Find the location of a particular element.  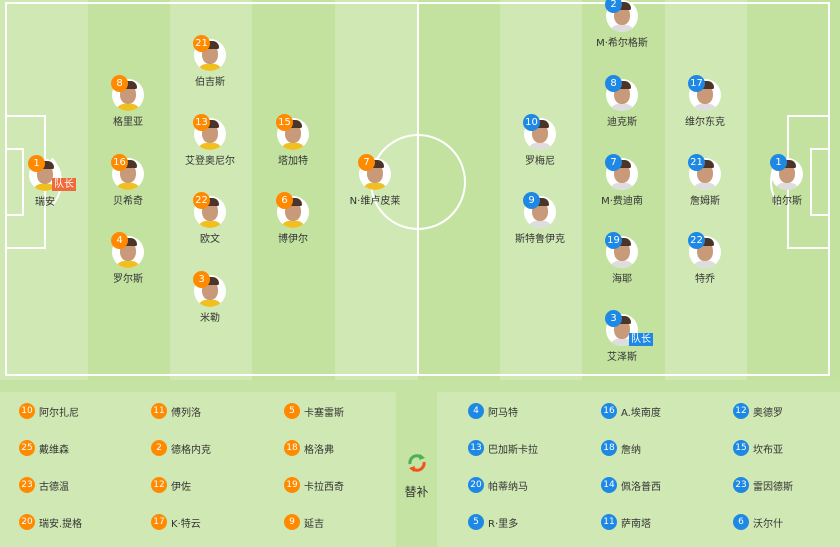

substitute-player: 15 坎布亚 is located at coordinates (758, 448).